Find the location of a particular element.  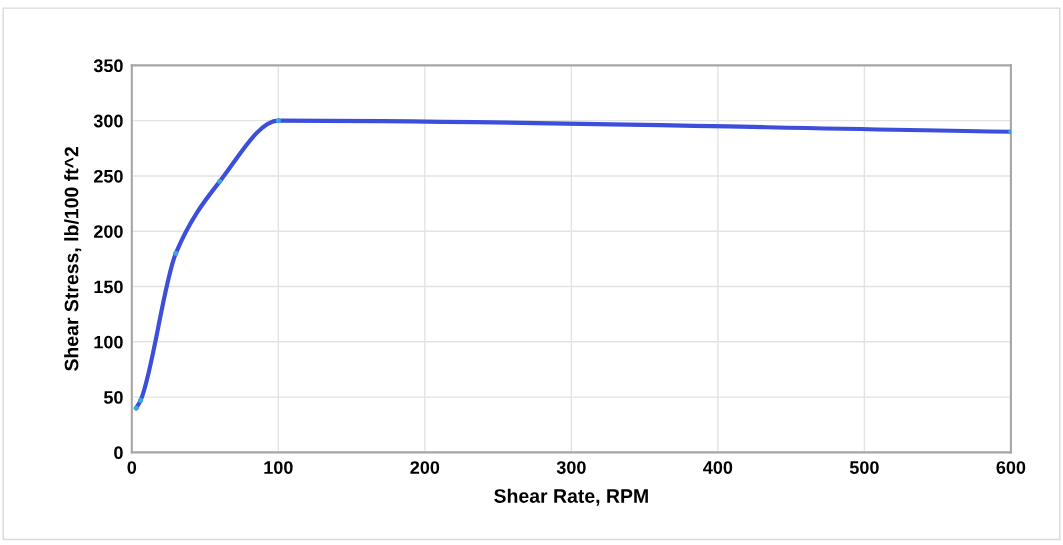

x-axis-title: Shear Rate, RPM is located at coordinates (571, 497).